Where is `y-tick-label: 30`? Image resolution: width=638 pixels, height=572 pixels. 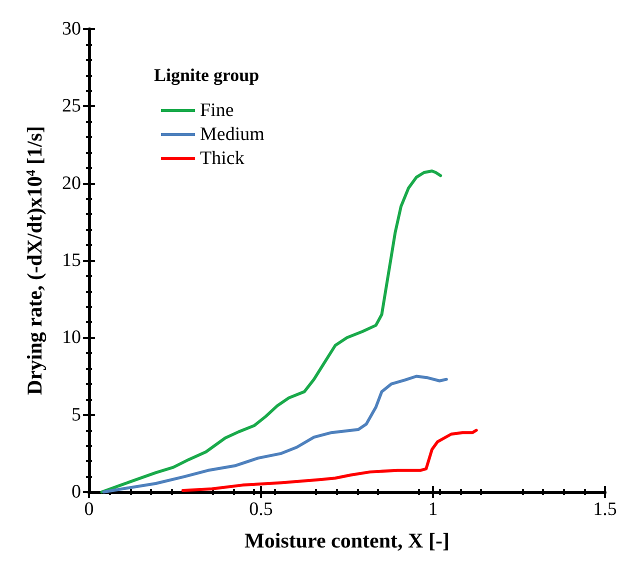
y-tick-label: 30 is located at coordinates (71, 29).